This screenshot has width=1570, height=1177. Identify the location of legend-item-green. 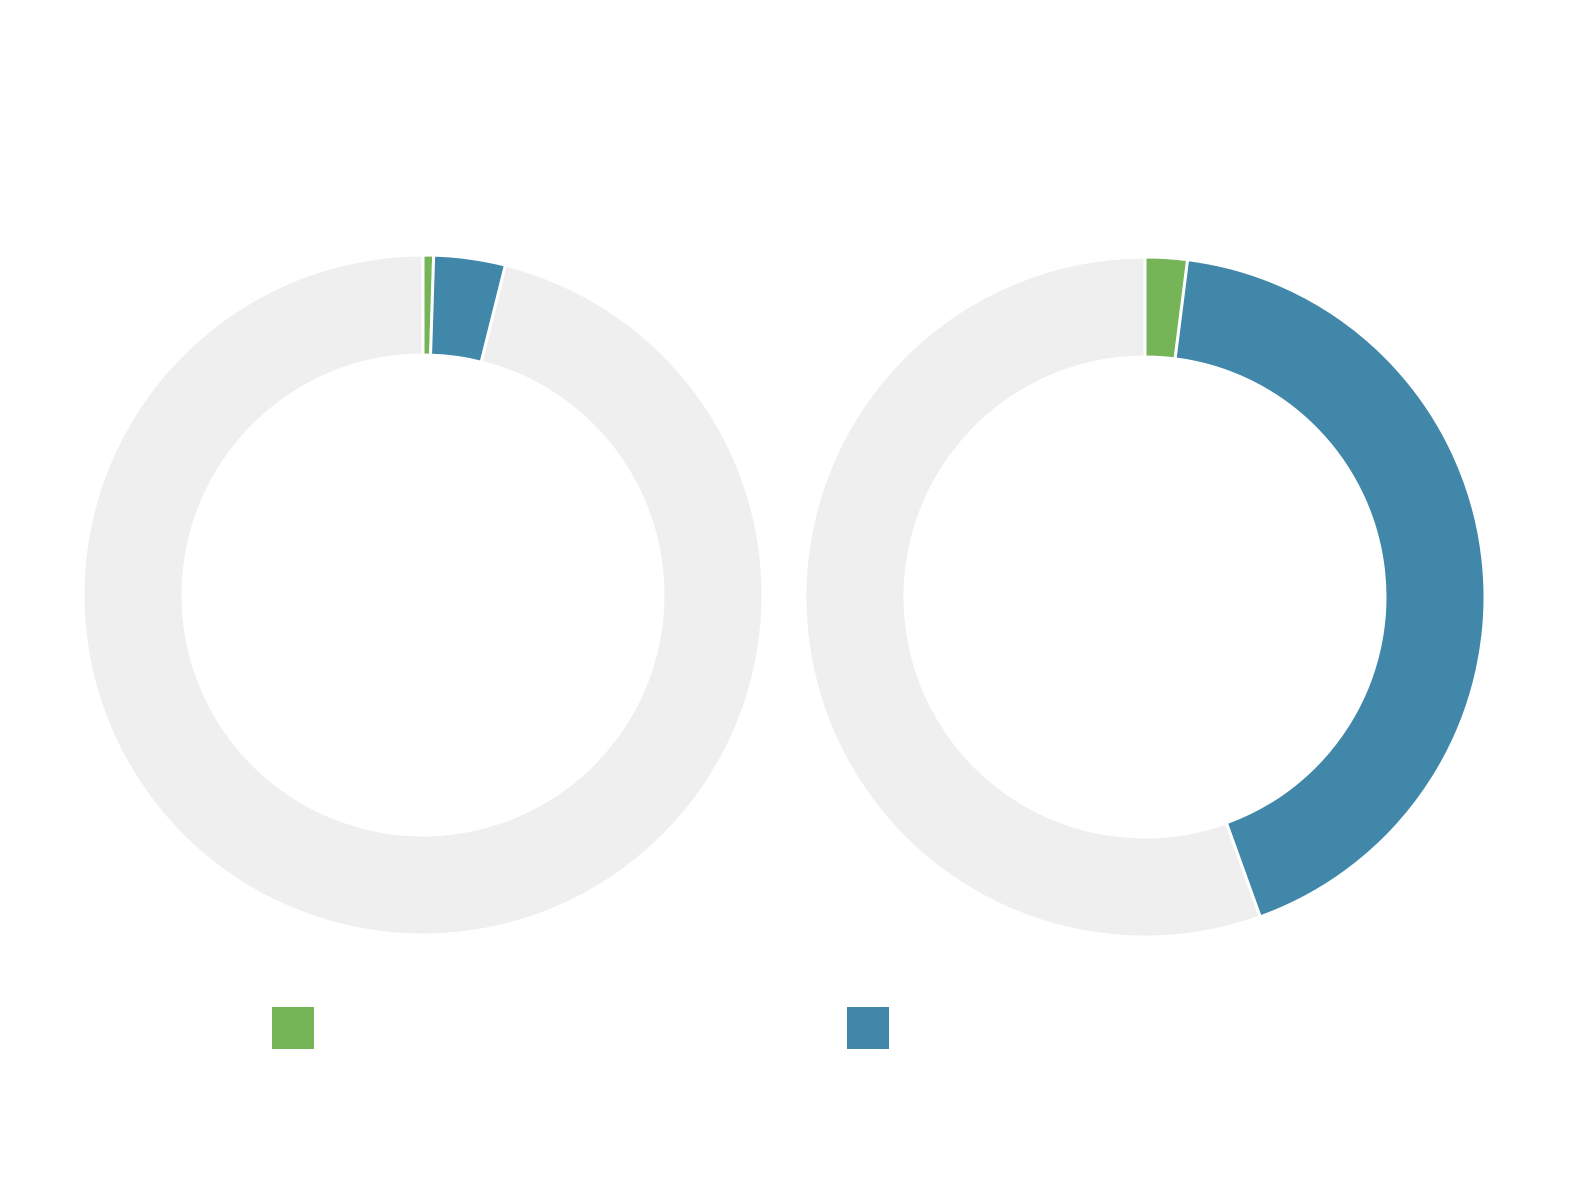
(298, 1028).